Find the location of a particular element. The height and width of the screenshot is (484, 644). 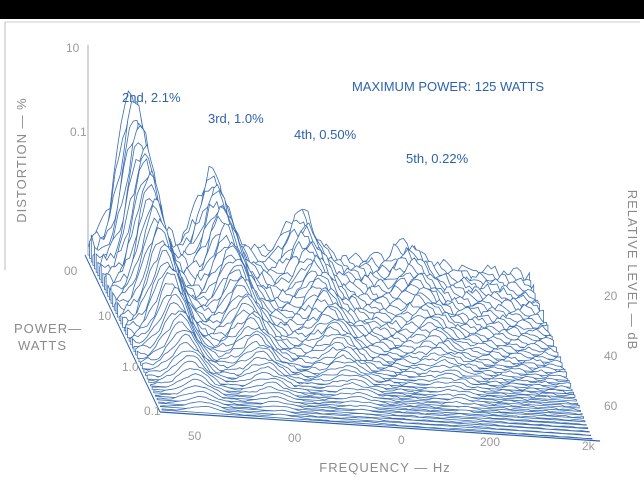

depth-axis is located at coordinates (122, 333).